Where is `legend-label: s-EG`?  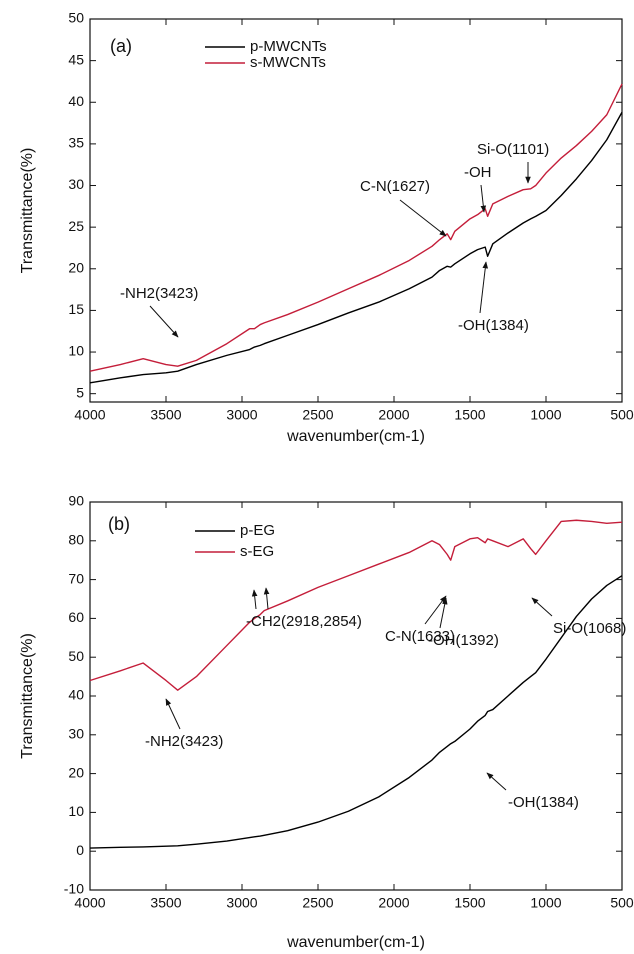
legend-label: s-EG is located at coordinates (257, 551).